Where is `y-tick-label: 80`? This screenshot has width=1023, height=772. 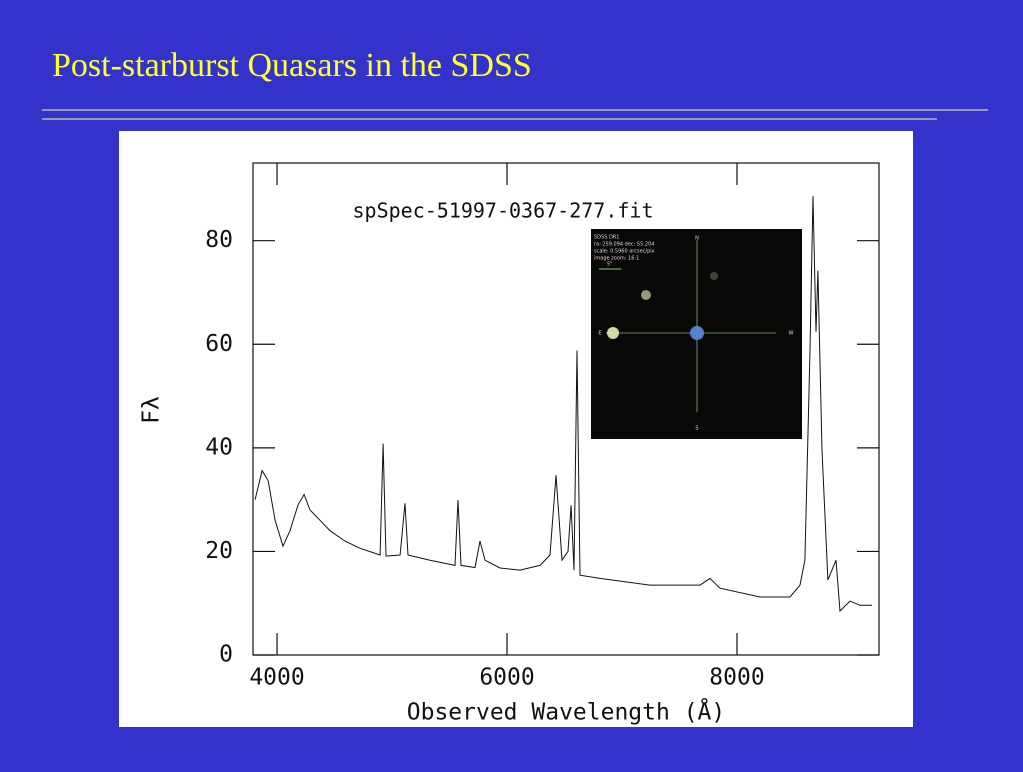 y-tick-label: 80 is located at coordinates (219, 240).